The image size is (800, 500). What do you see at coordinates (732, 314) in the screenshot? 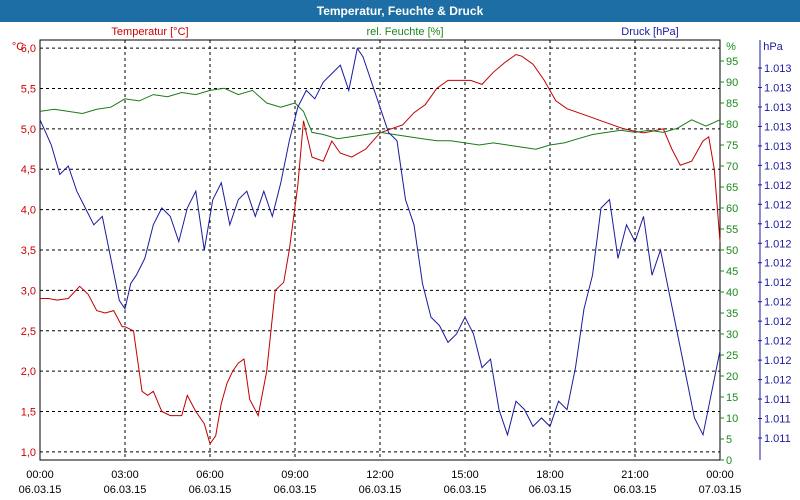
I see `y-tick-humidity: 35` at bounding box center [732, 314].